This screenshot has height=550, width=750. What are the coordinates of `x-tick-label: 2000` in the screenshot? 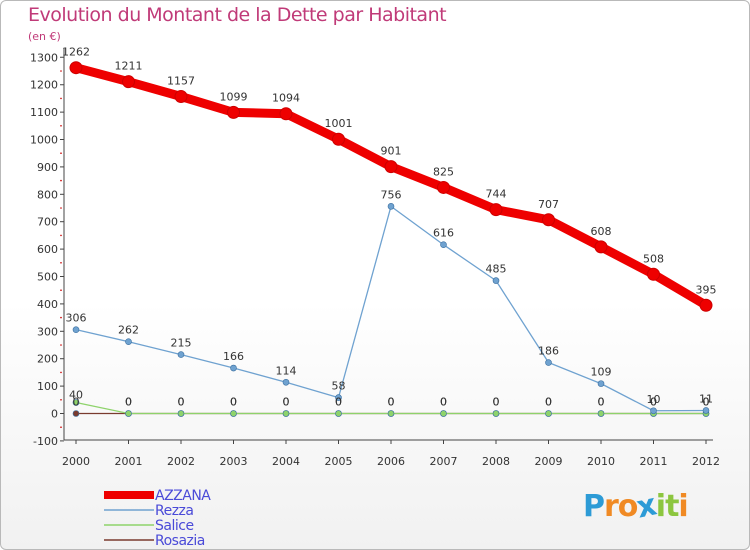 It's located at (76, 461).